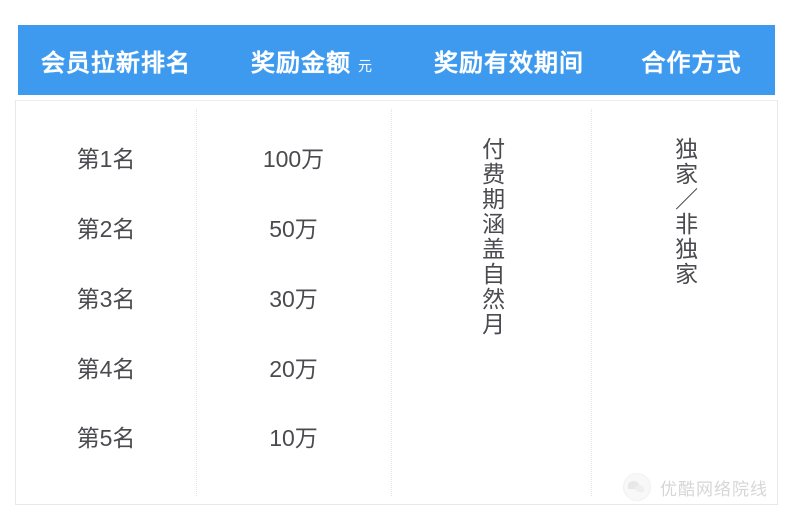 The height and width of the screenshot is (529, 793). What do you see at coordinates (106, 299) in the screenshot?
I see `table-row: 第3名` at bounding box center [106, 299].